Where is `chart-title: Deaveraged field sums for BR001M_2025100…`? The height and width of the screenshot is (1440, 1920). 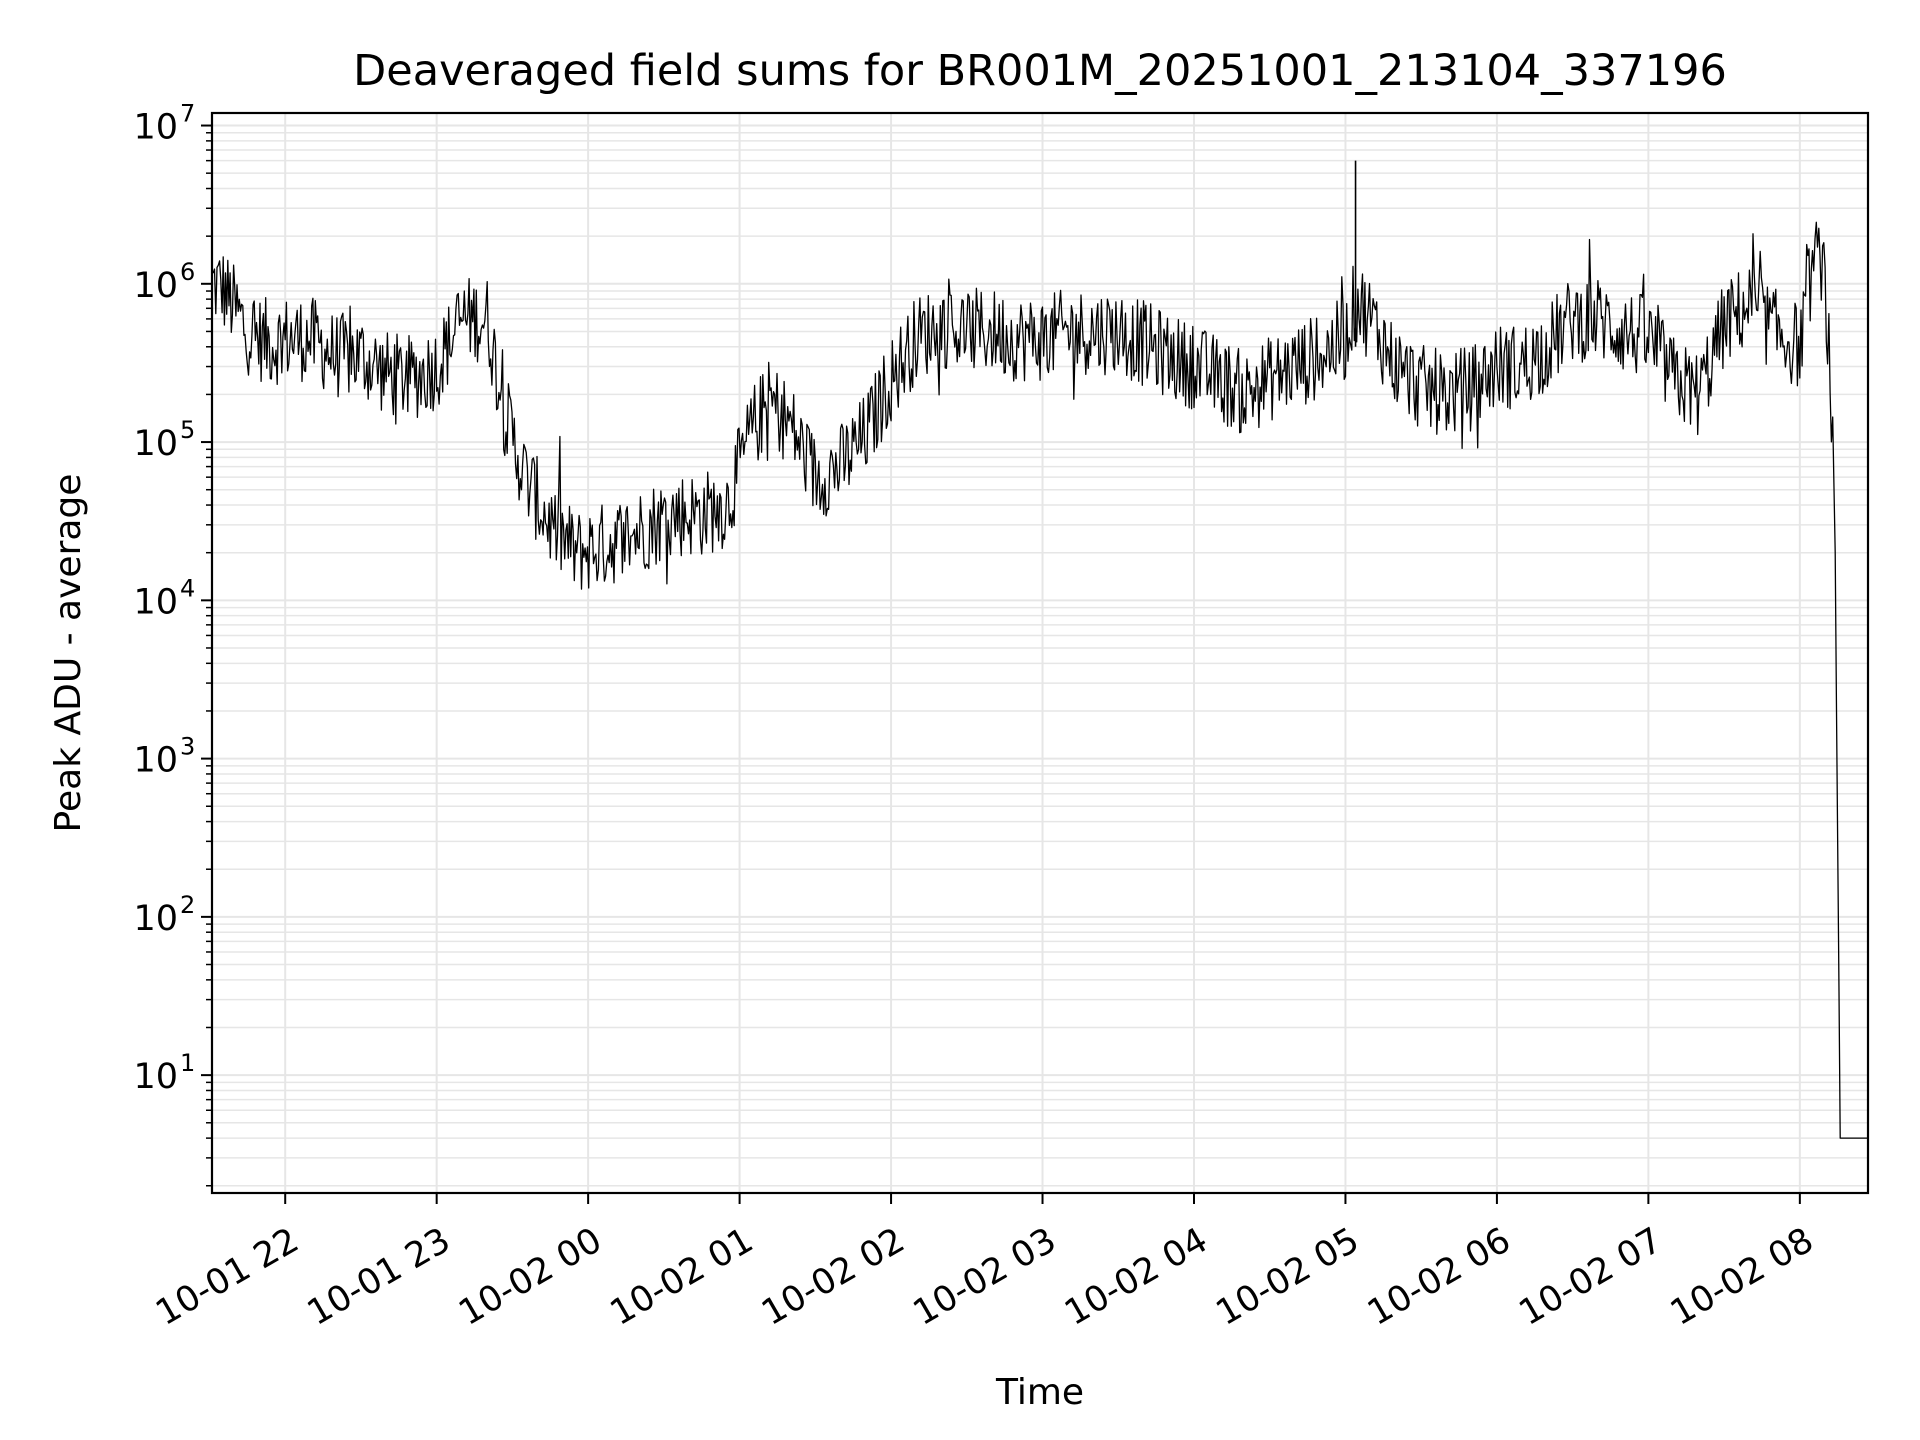
chart-title: Deaveraged field sums for BR001M_2025100… is located at coordinates (1040, 71).